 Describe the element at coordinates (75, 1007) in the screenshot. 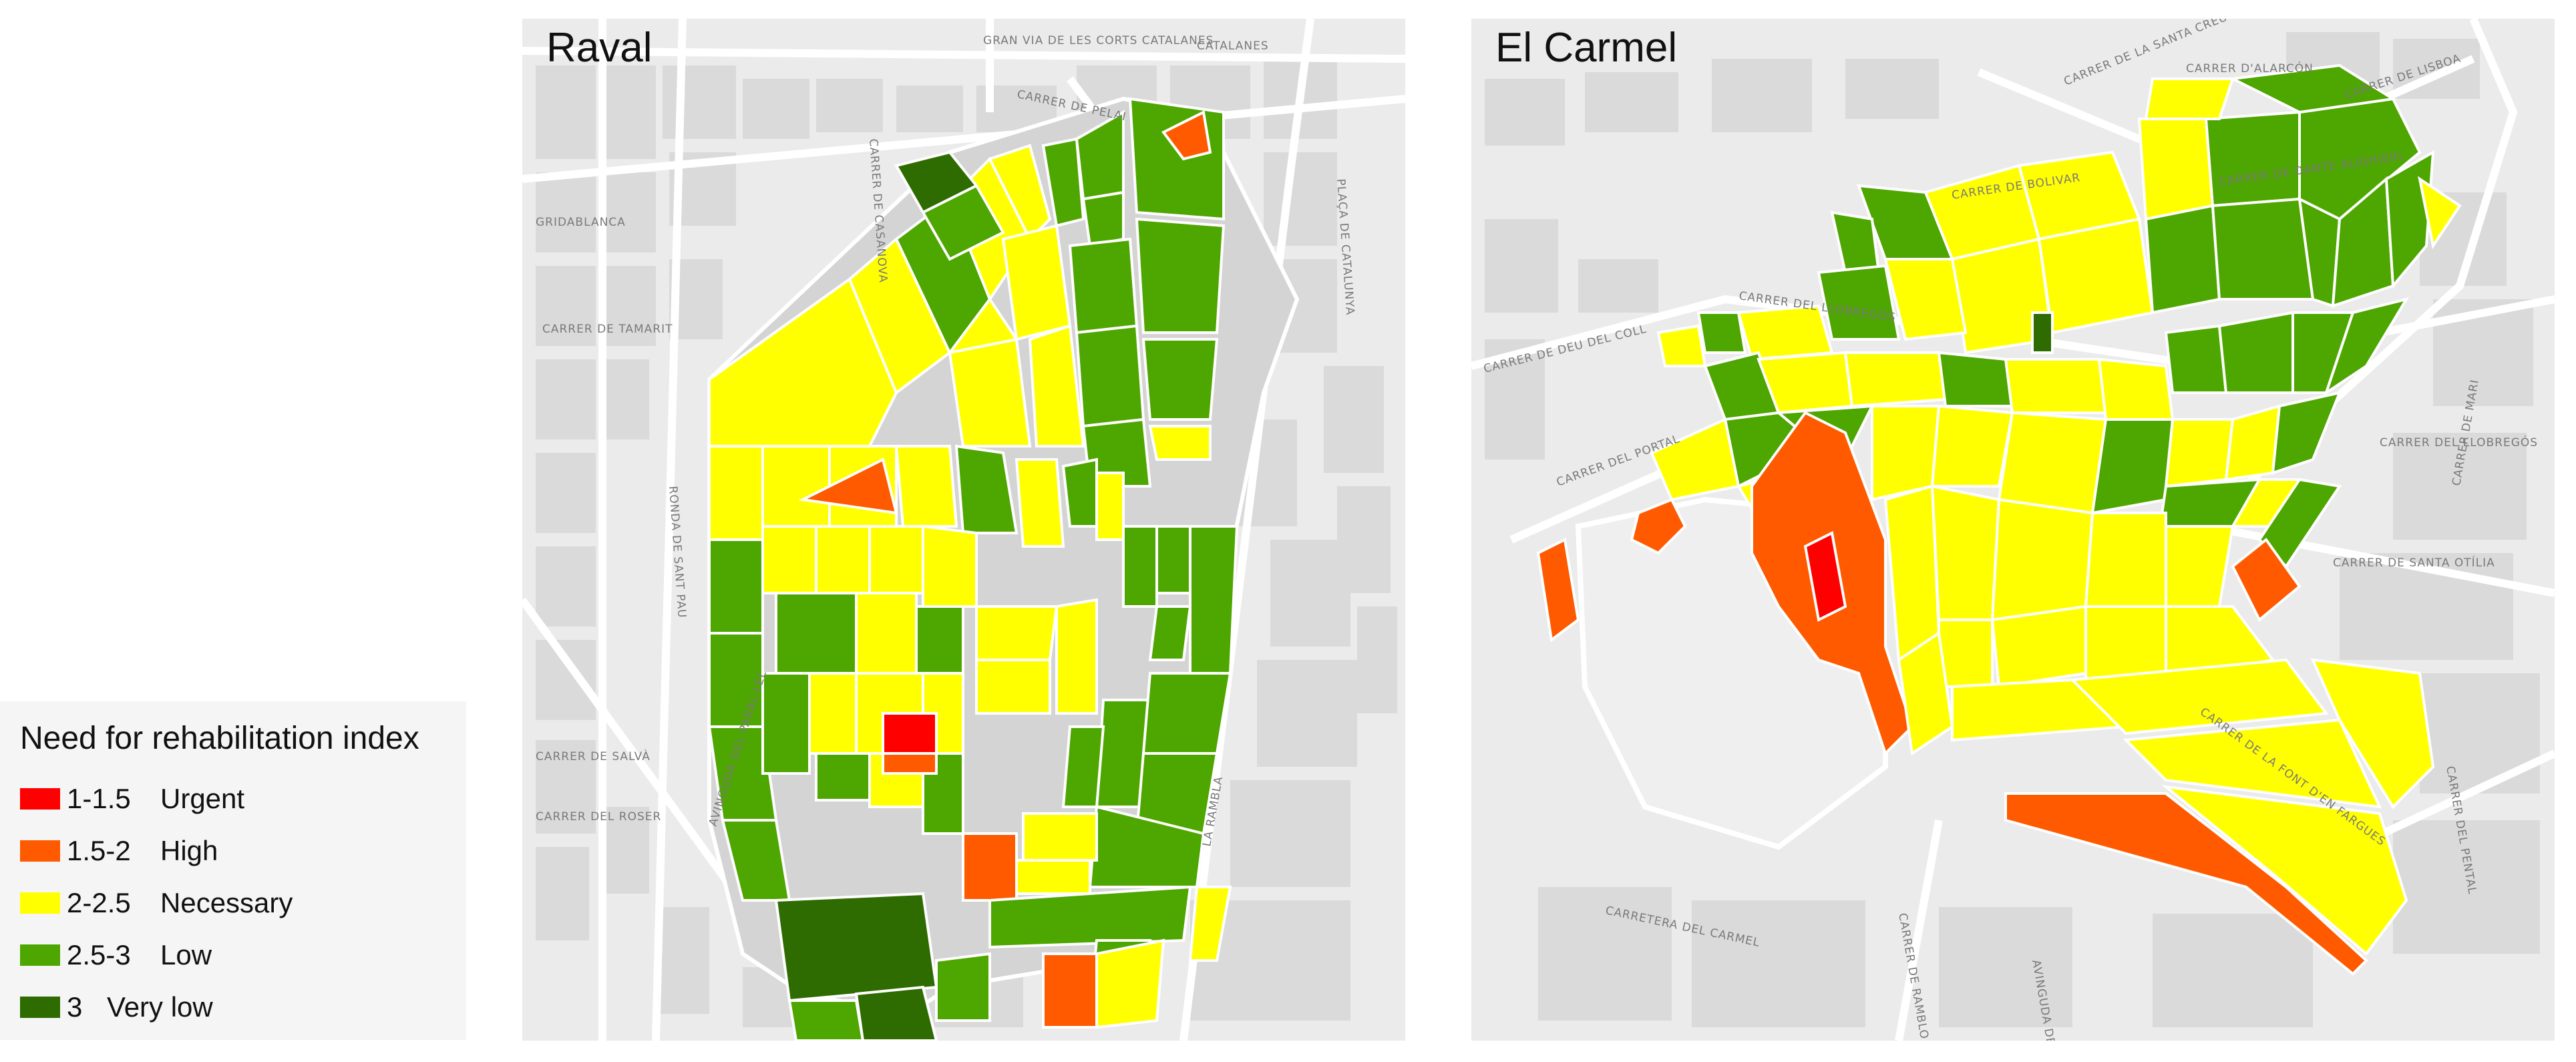

I see `legend-range: 3` at that location.